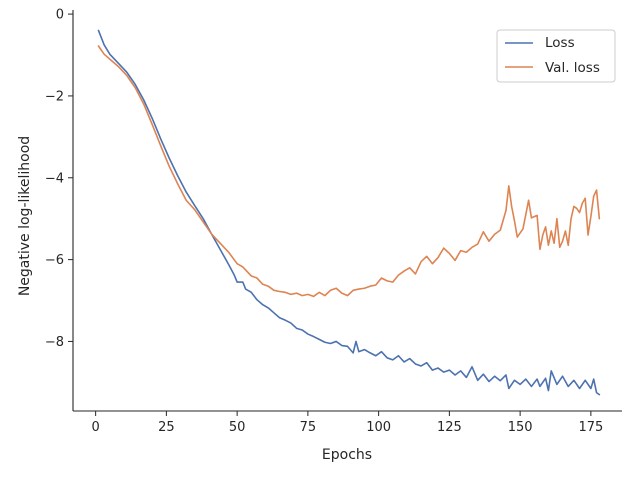  I want to click on y-tick-label: −2, so click(54, 96).